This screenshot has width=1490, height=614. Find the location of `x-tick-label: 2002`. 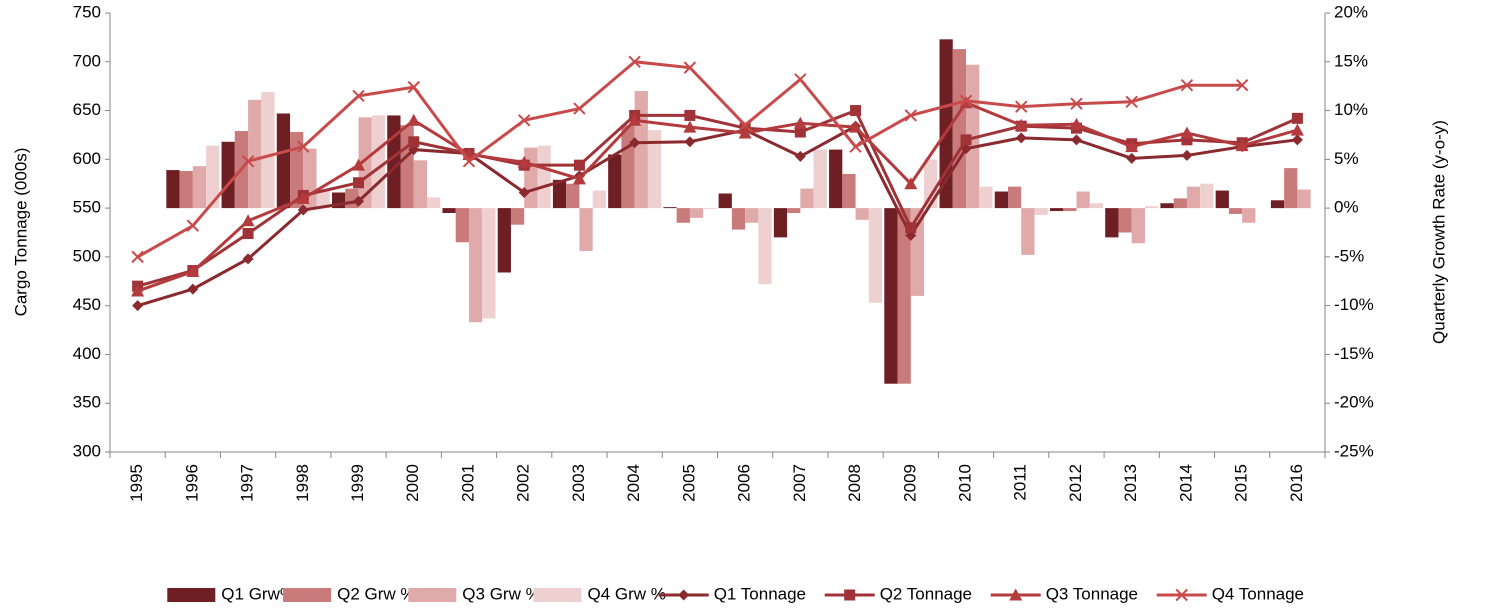

x-tick-label: 2002 is located at coordinates (523, 483).